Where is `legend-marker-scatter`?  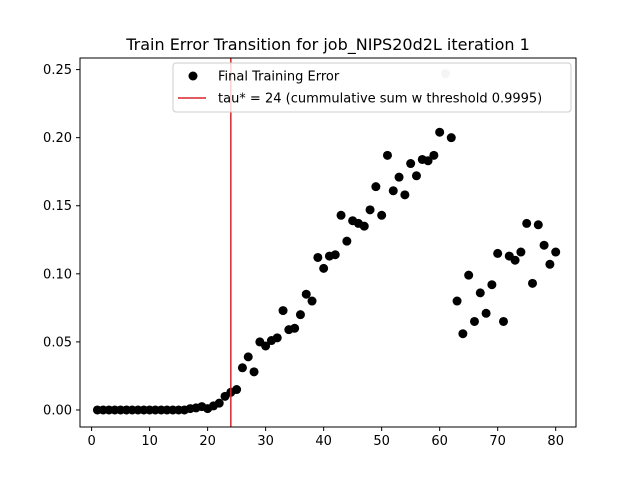 legend-marker-scatter is located at coordinates (193, 76).